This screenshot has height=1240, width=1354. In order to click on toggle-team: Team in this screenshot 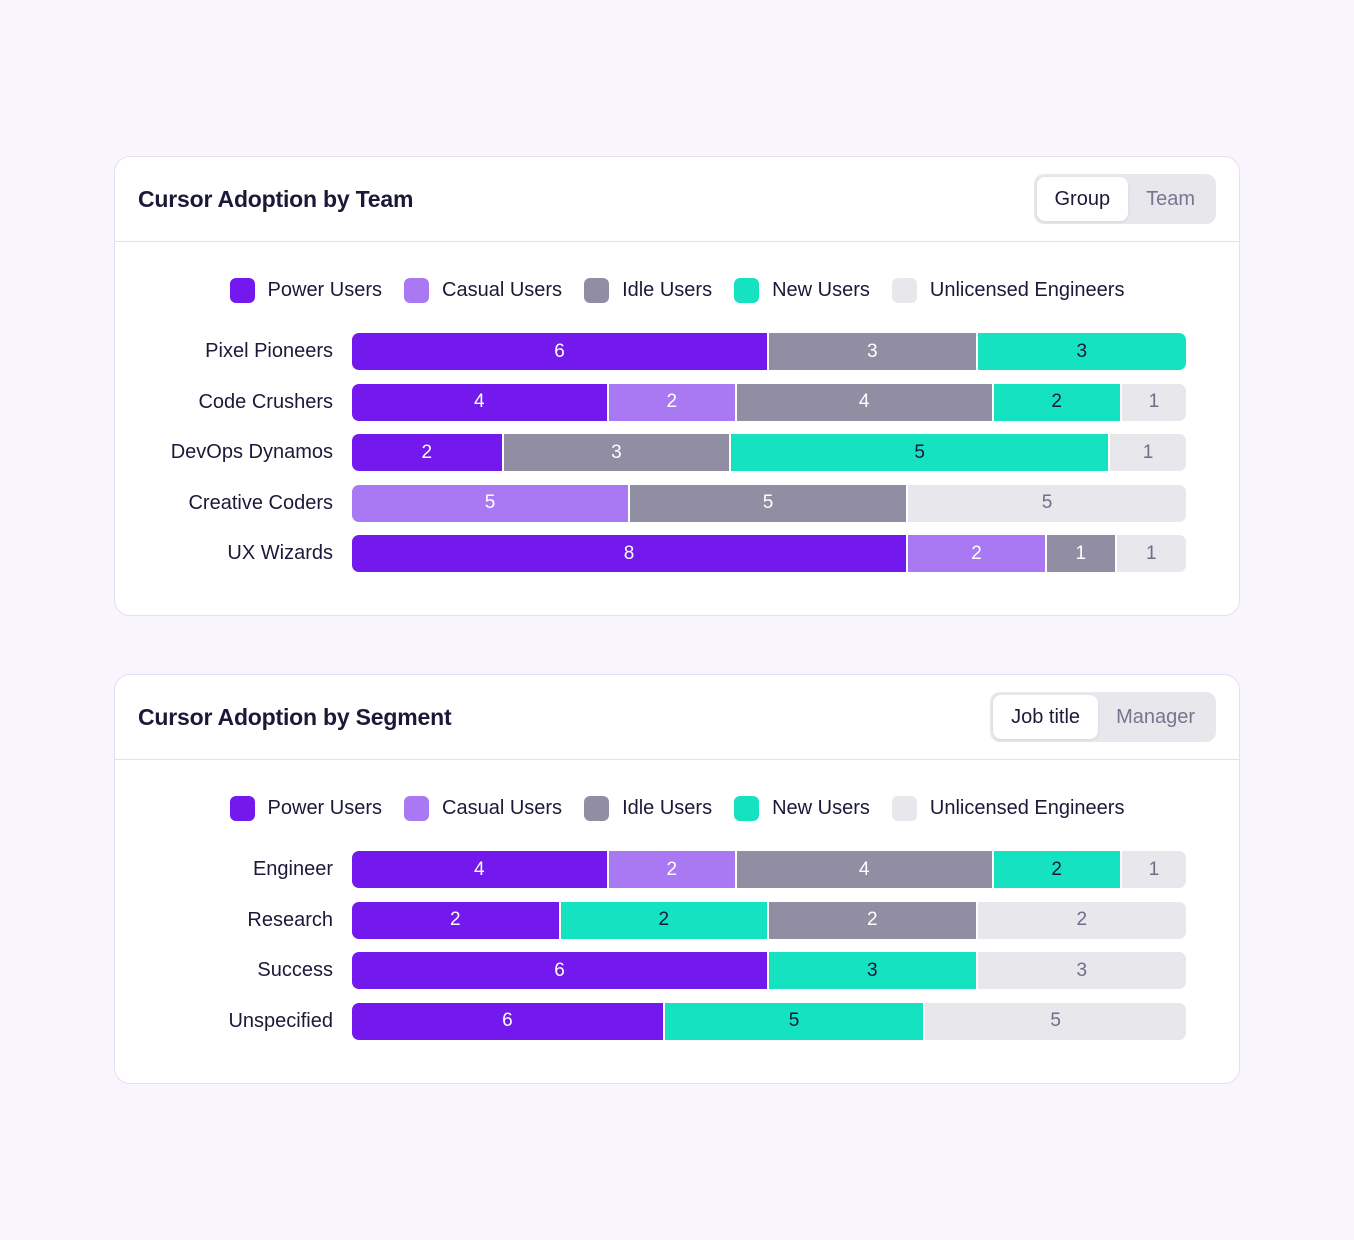, I will do `click(1170, 199)`.